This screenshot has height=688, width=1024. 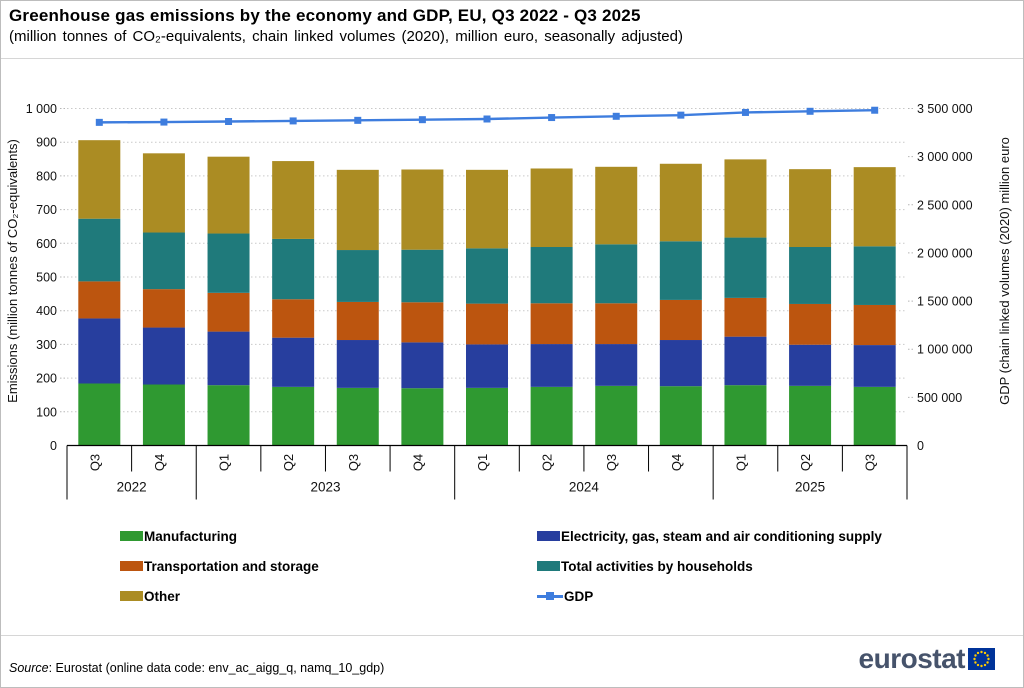 I want to click on legend-item-transportation-and-storage: Transportation and storage, so click(x=219, y=566).